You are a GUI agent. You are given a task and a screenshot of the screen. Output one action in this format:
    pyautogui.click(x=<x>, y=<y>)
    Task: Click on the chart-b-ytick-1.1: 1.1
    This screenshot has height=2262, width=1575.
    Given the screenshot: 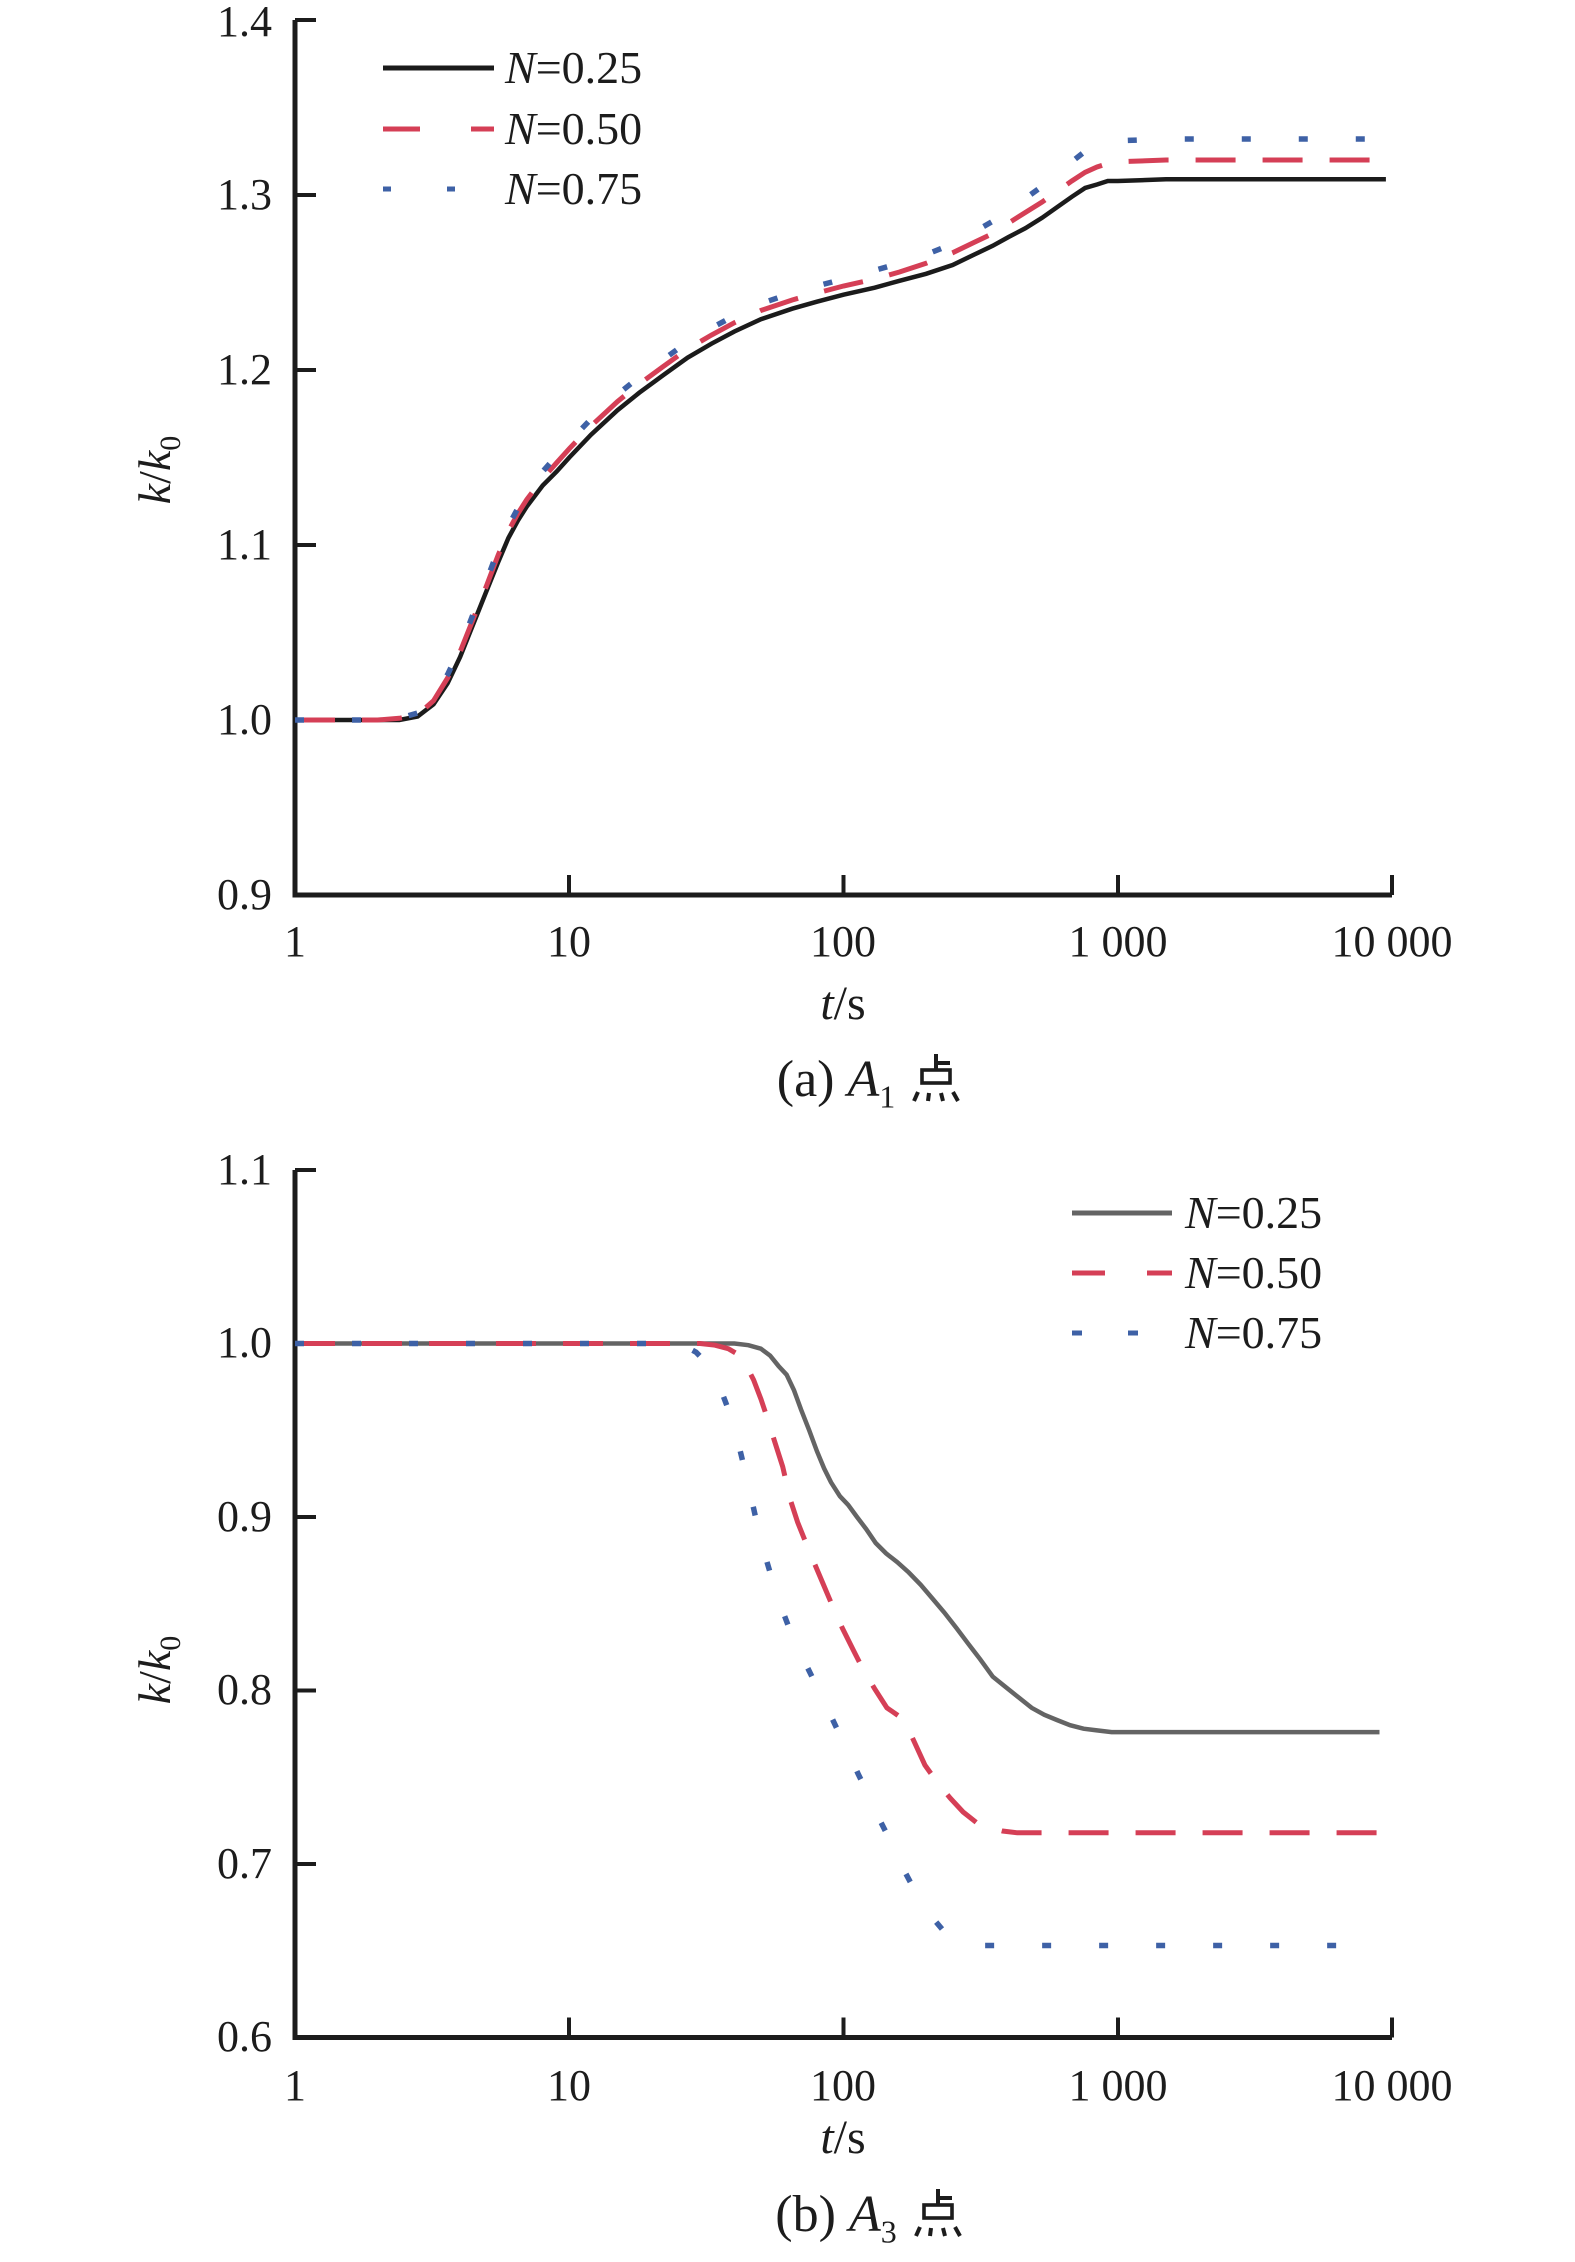 What is the action you would take?
    pyautogui.click(x=244, y=1169)
    